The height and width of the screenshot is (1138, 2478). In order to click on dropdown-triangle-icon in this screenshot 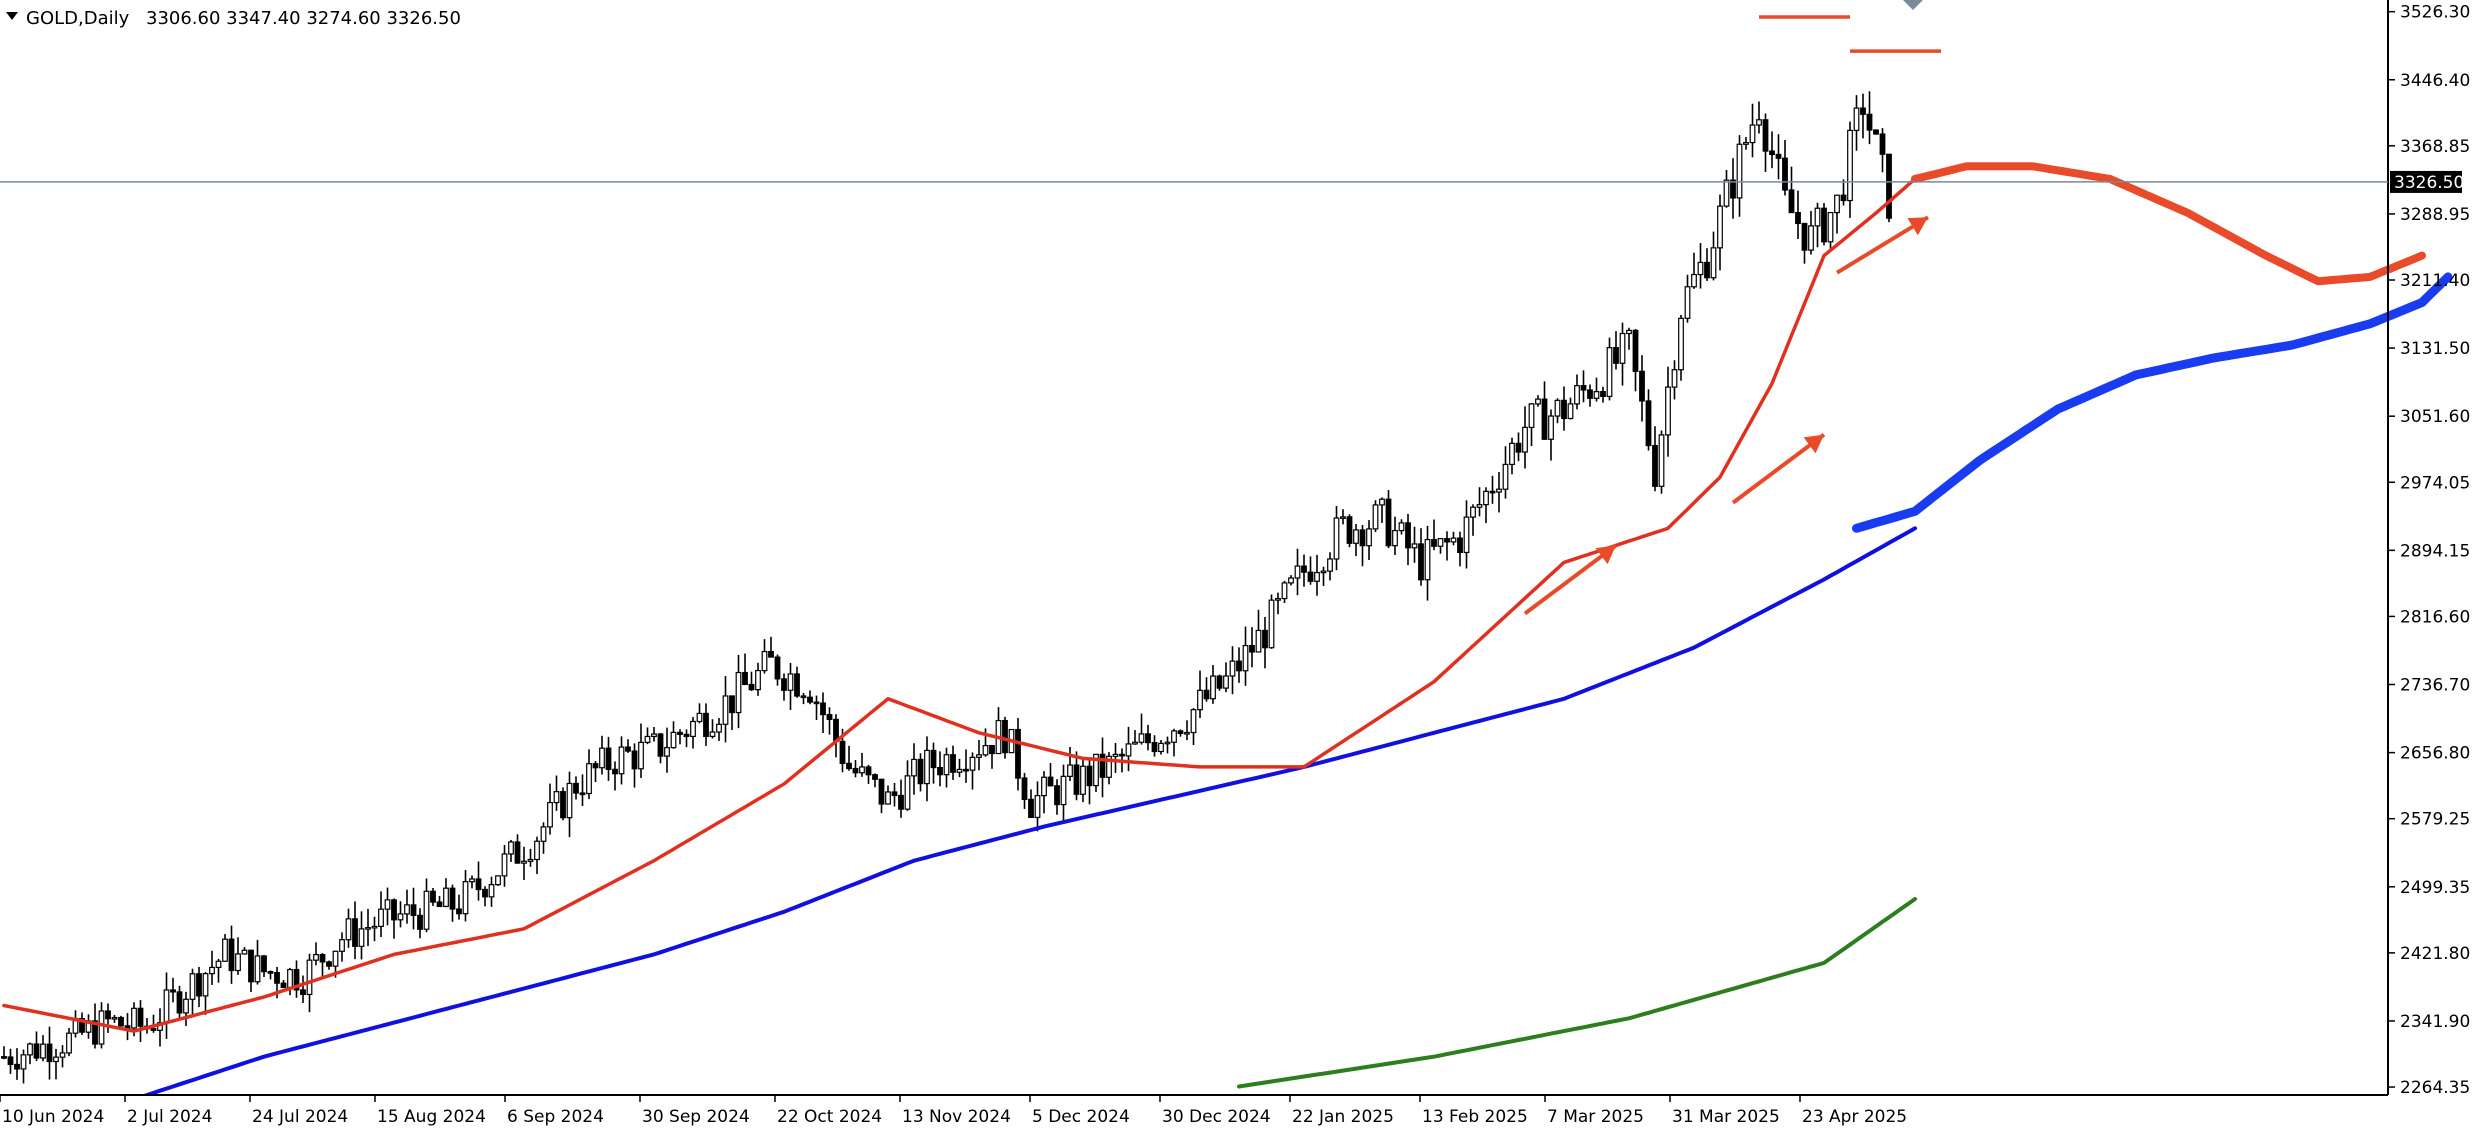, I will do `click(12, 16)`.